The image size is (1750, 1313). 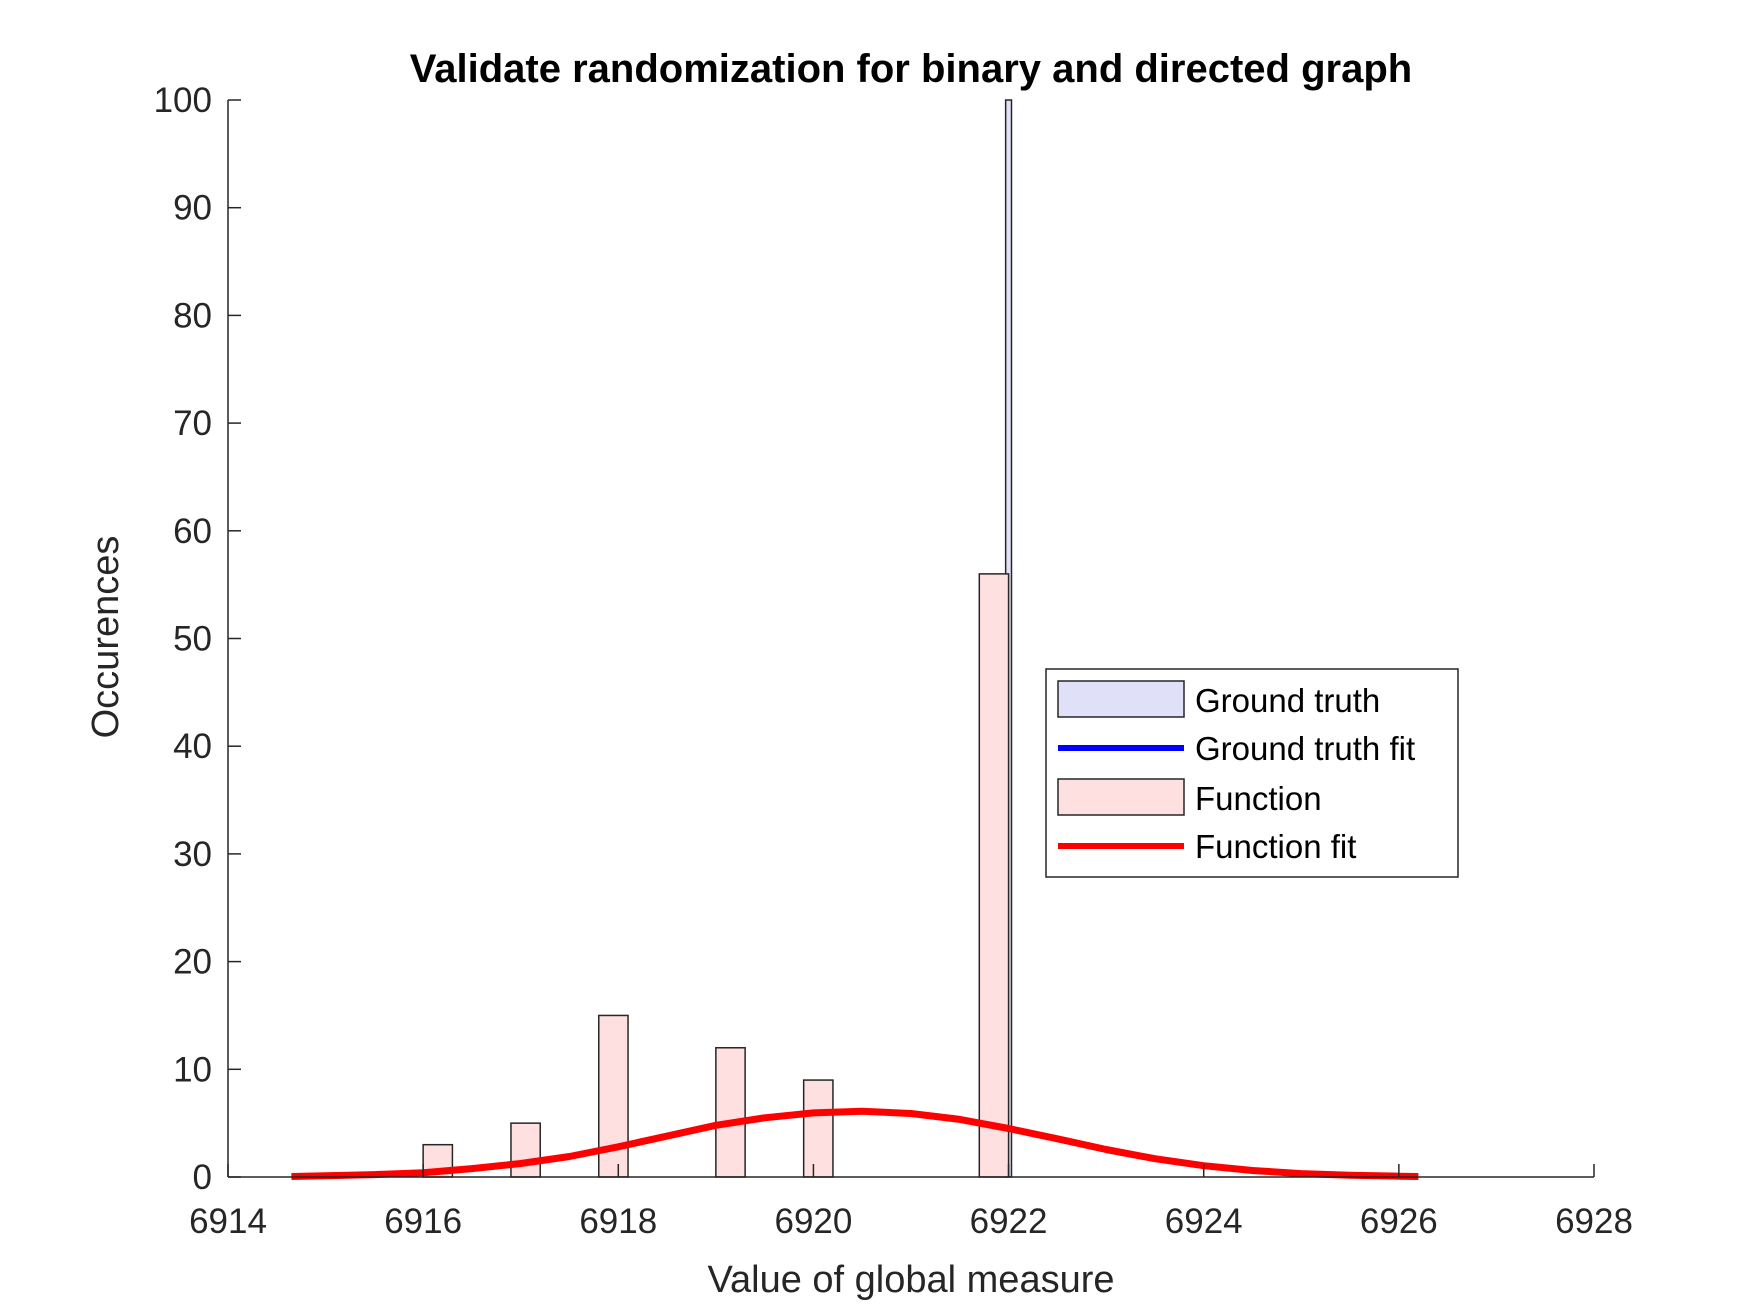 What do you see at coordinates (423, 1221) in the screenshot?
I see `x-tick-label-1: 6916` at bounding box center [423, 1221].